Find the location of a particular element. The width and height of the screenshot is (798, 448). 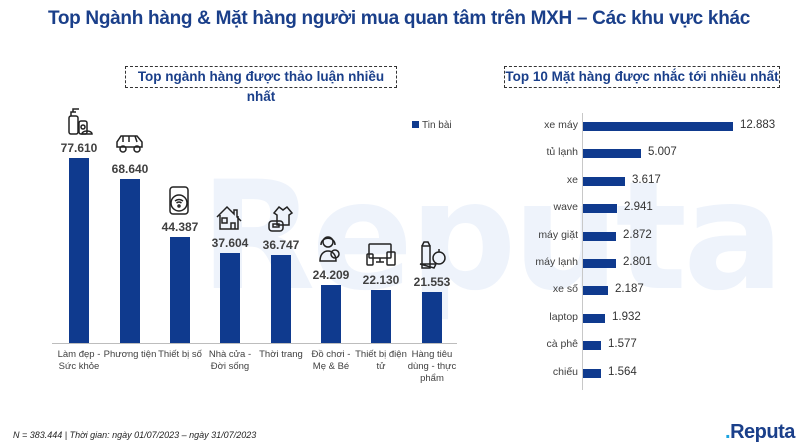

legend: Tin bài is located at coordinates (432, 125).